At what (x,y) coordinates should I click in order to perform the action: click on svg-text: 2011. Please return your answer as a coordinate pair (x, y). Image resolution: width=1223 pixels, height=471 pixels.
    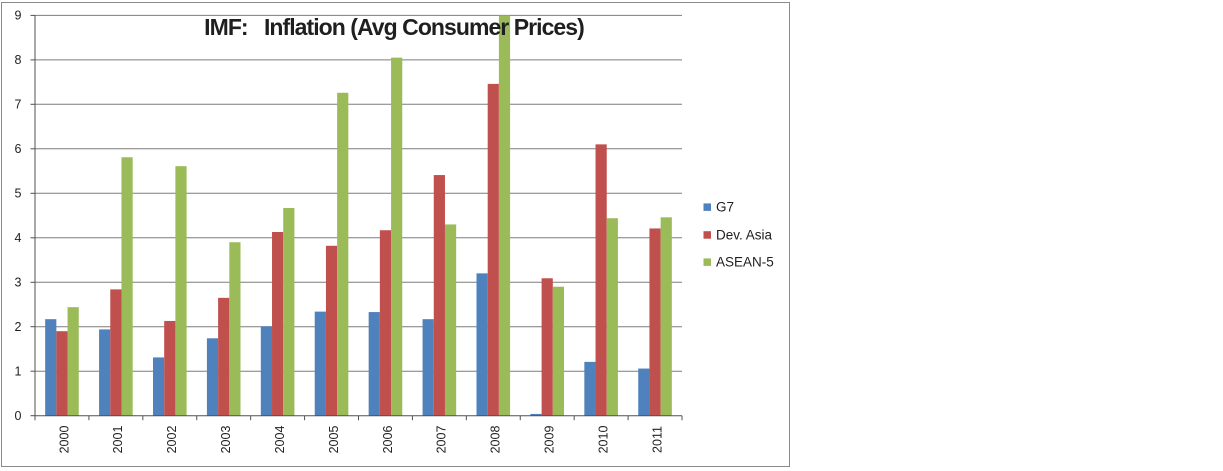
    Looking at the image, I should click on (657, 439).